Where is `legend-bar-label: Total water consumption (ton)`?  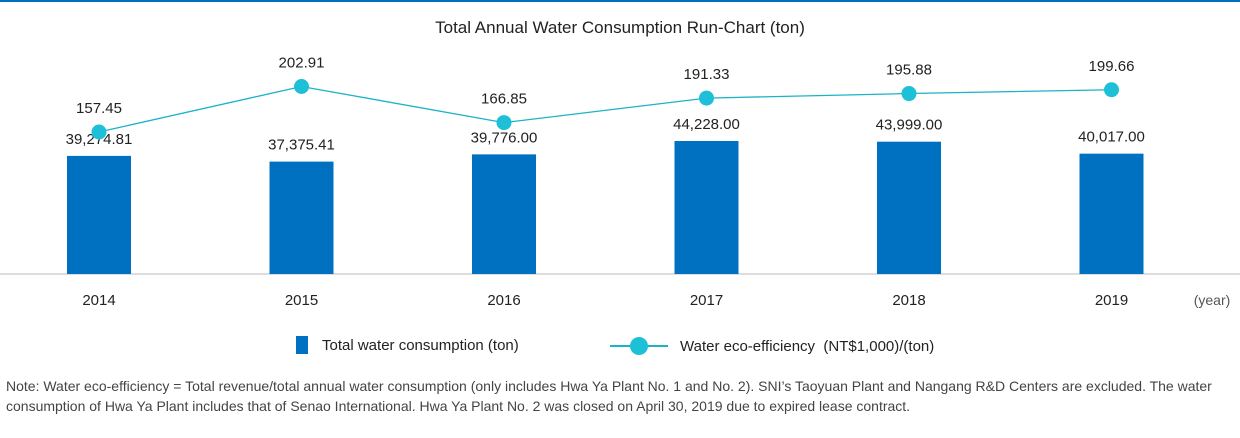
legend-bar-label: Total water consumption (ton) is located at coordinates (420, 345).